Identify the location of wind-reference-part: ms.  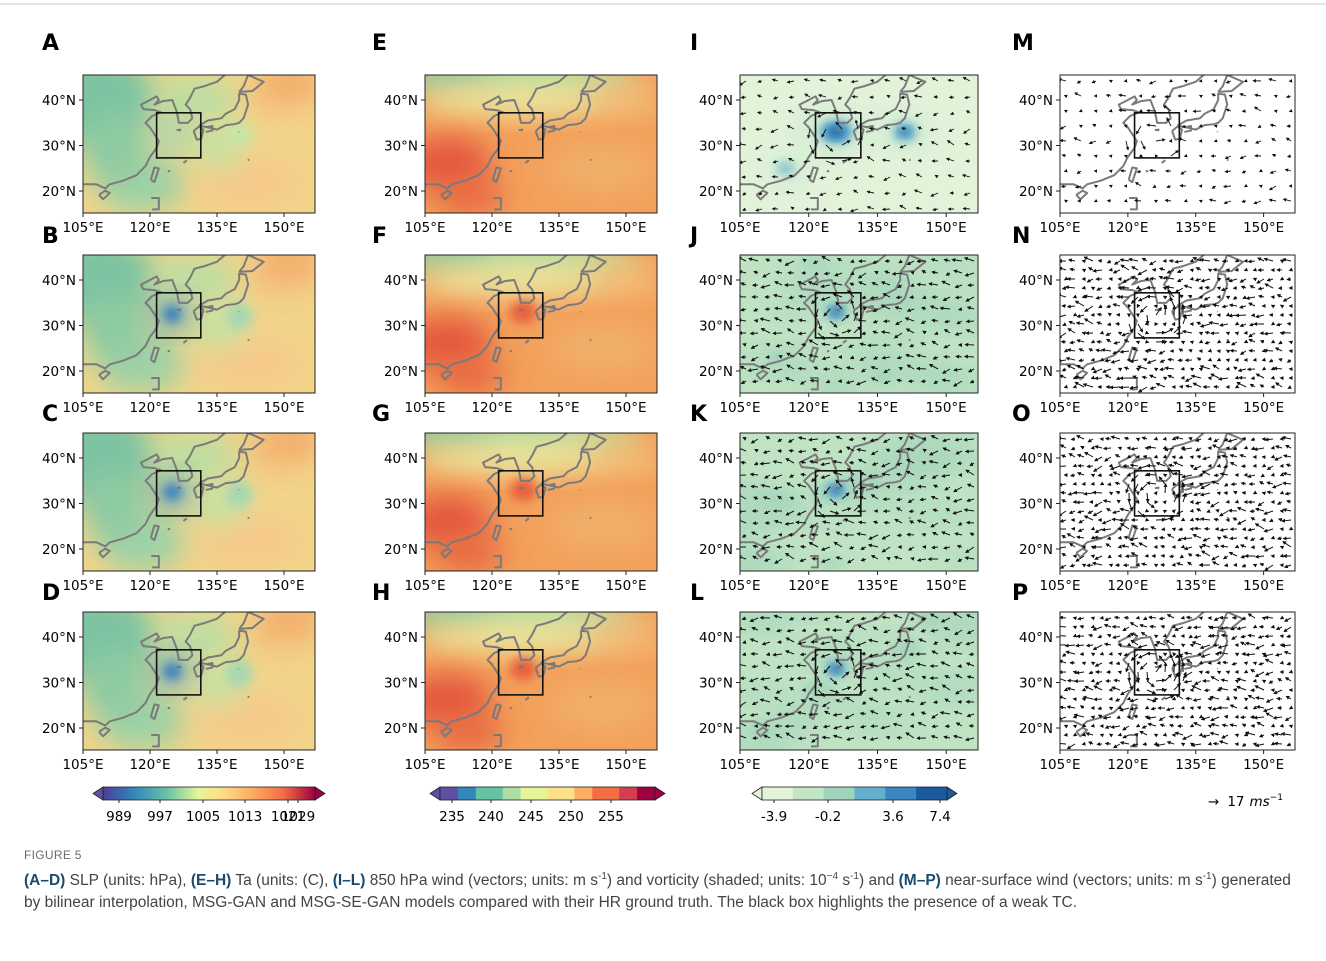
(1260, 802).